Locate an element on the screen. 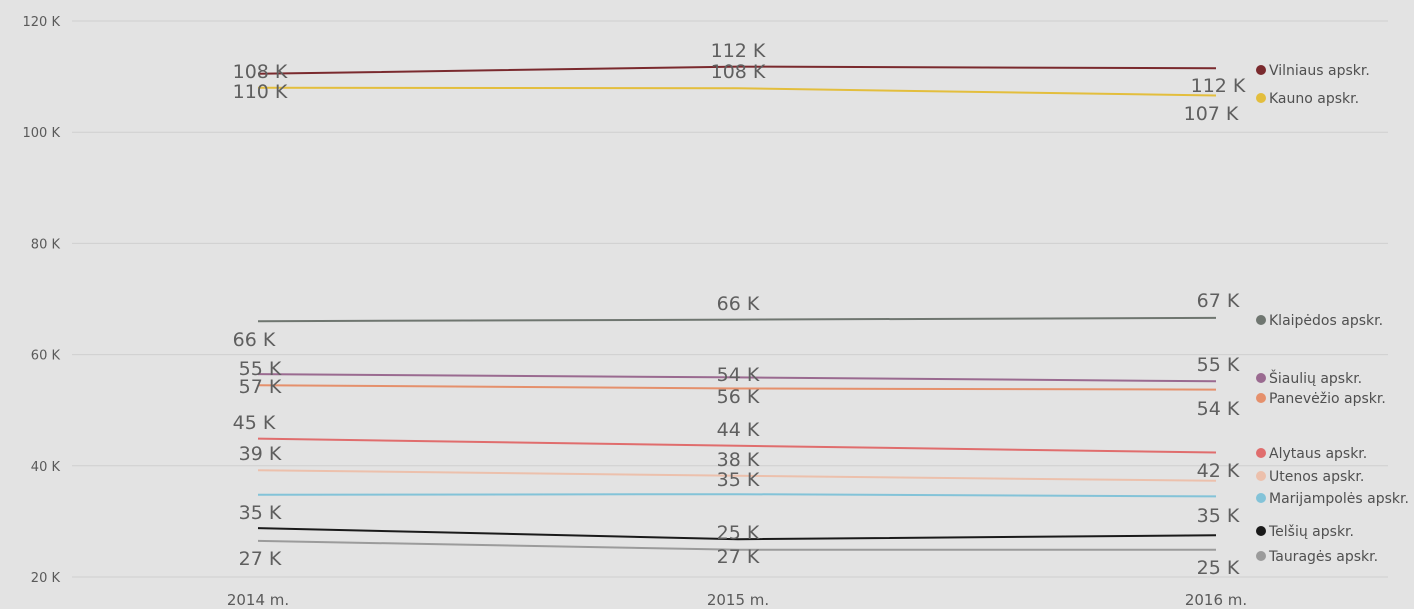 This screenshot has width=1414, height=609. data-label: 110 K is located at coordinates (260, 92).